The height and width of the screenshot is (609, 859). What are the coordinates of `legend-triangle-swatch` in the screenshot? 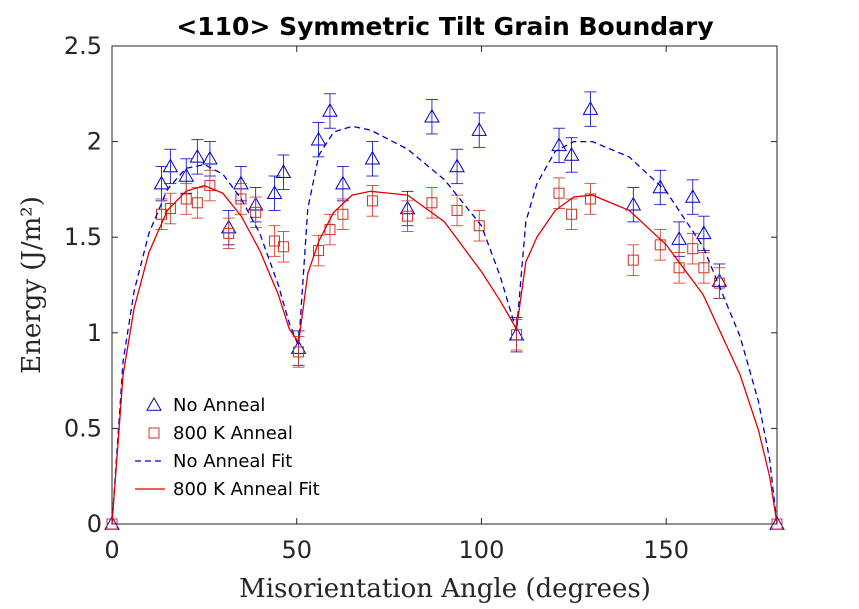 It's located at (154, 403).